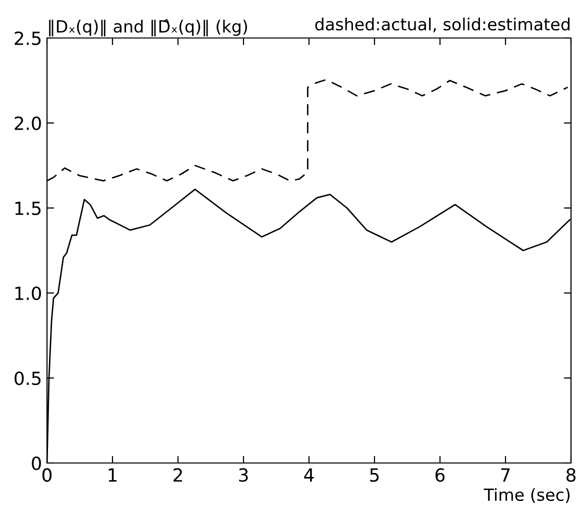  What do you see at coordinates (27, 378) in the screenshot?
I see `y-tick-label: 0.5` at bounding box center [27, 378].